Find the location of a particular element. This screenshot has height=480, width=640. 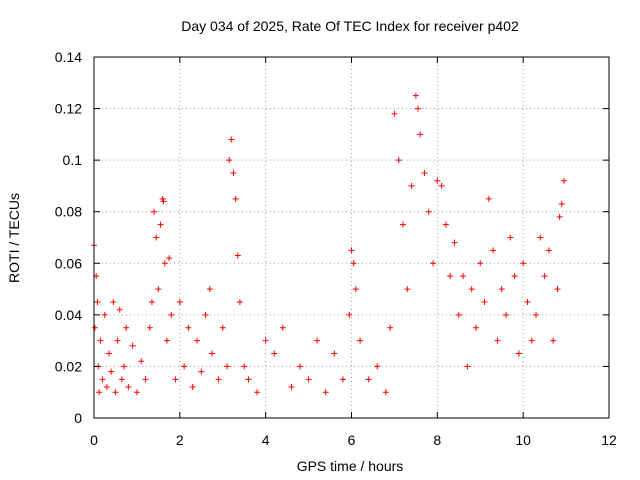

y-tick-label: 0 is located at coordinates (78, 418).